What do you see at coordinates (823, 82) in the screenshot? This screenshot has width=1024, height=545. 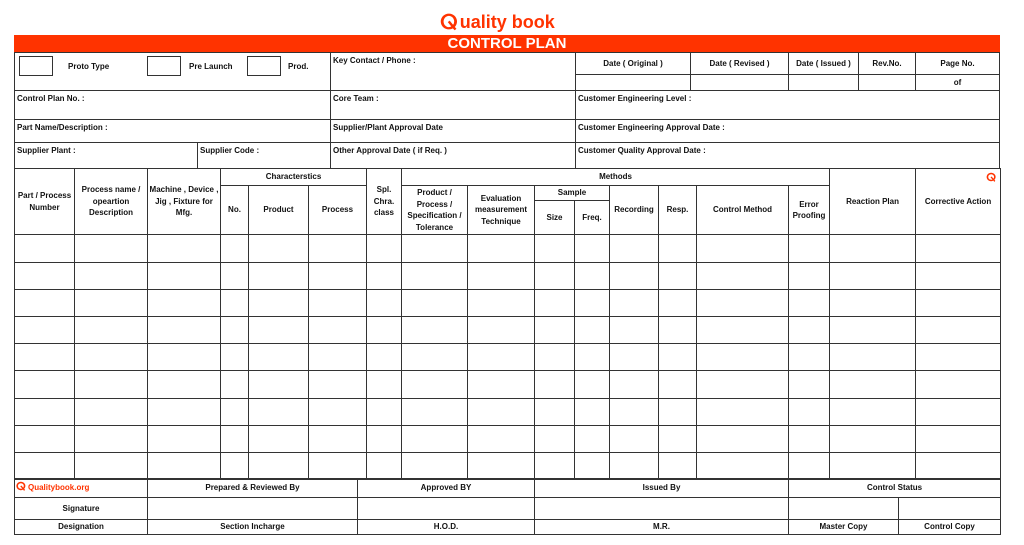 I see `date-issued-field` at bounding box center [823, 82].